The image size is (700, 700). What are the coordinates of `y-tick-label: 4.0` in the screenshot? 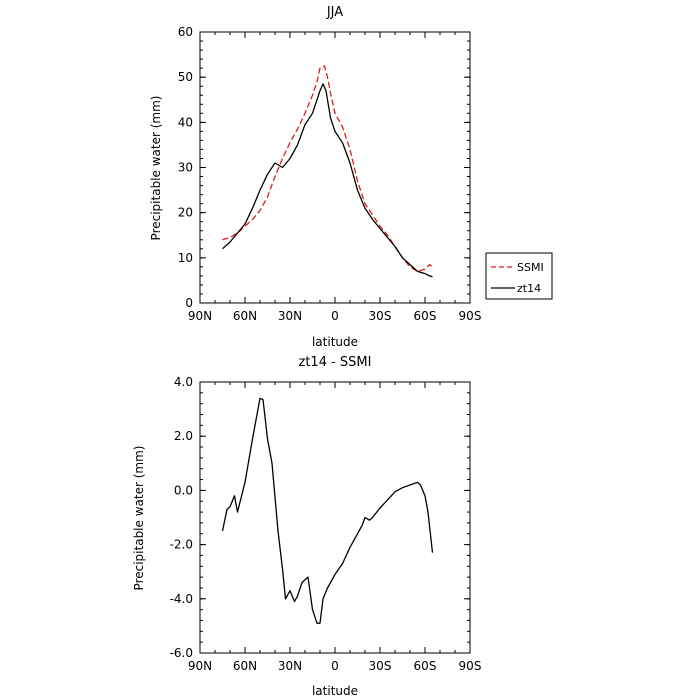 It's located at (183, 382).